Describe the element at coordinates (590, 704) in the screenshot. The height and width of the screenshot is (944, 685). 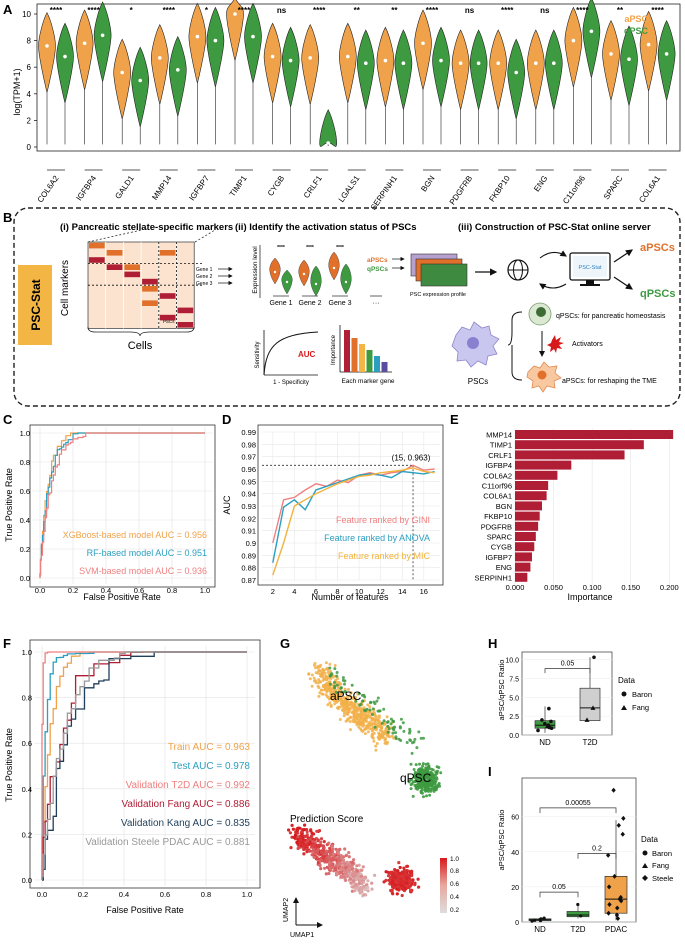
I see `t2d-box` at that location.